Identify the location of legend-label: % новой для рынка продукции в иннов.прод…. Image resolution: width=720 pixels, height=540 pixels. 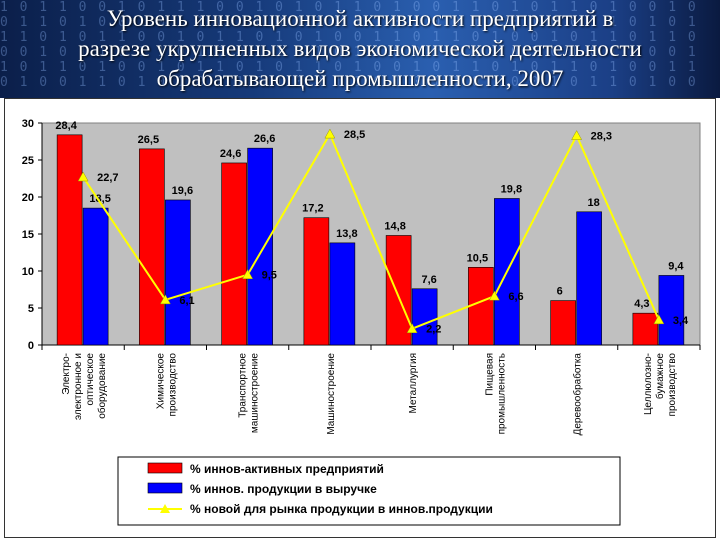
(341, 509).